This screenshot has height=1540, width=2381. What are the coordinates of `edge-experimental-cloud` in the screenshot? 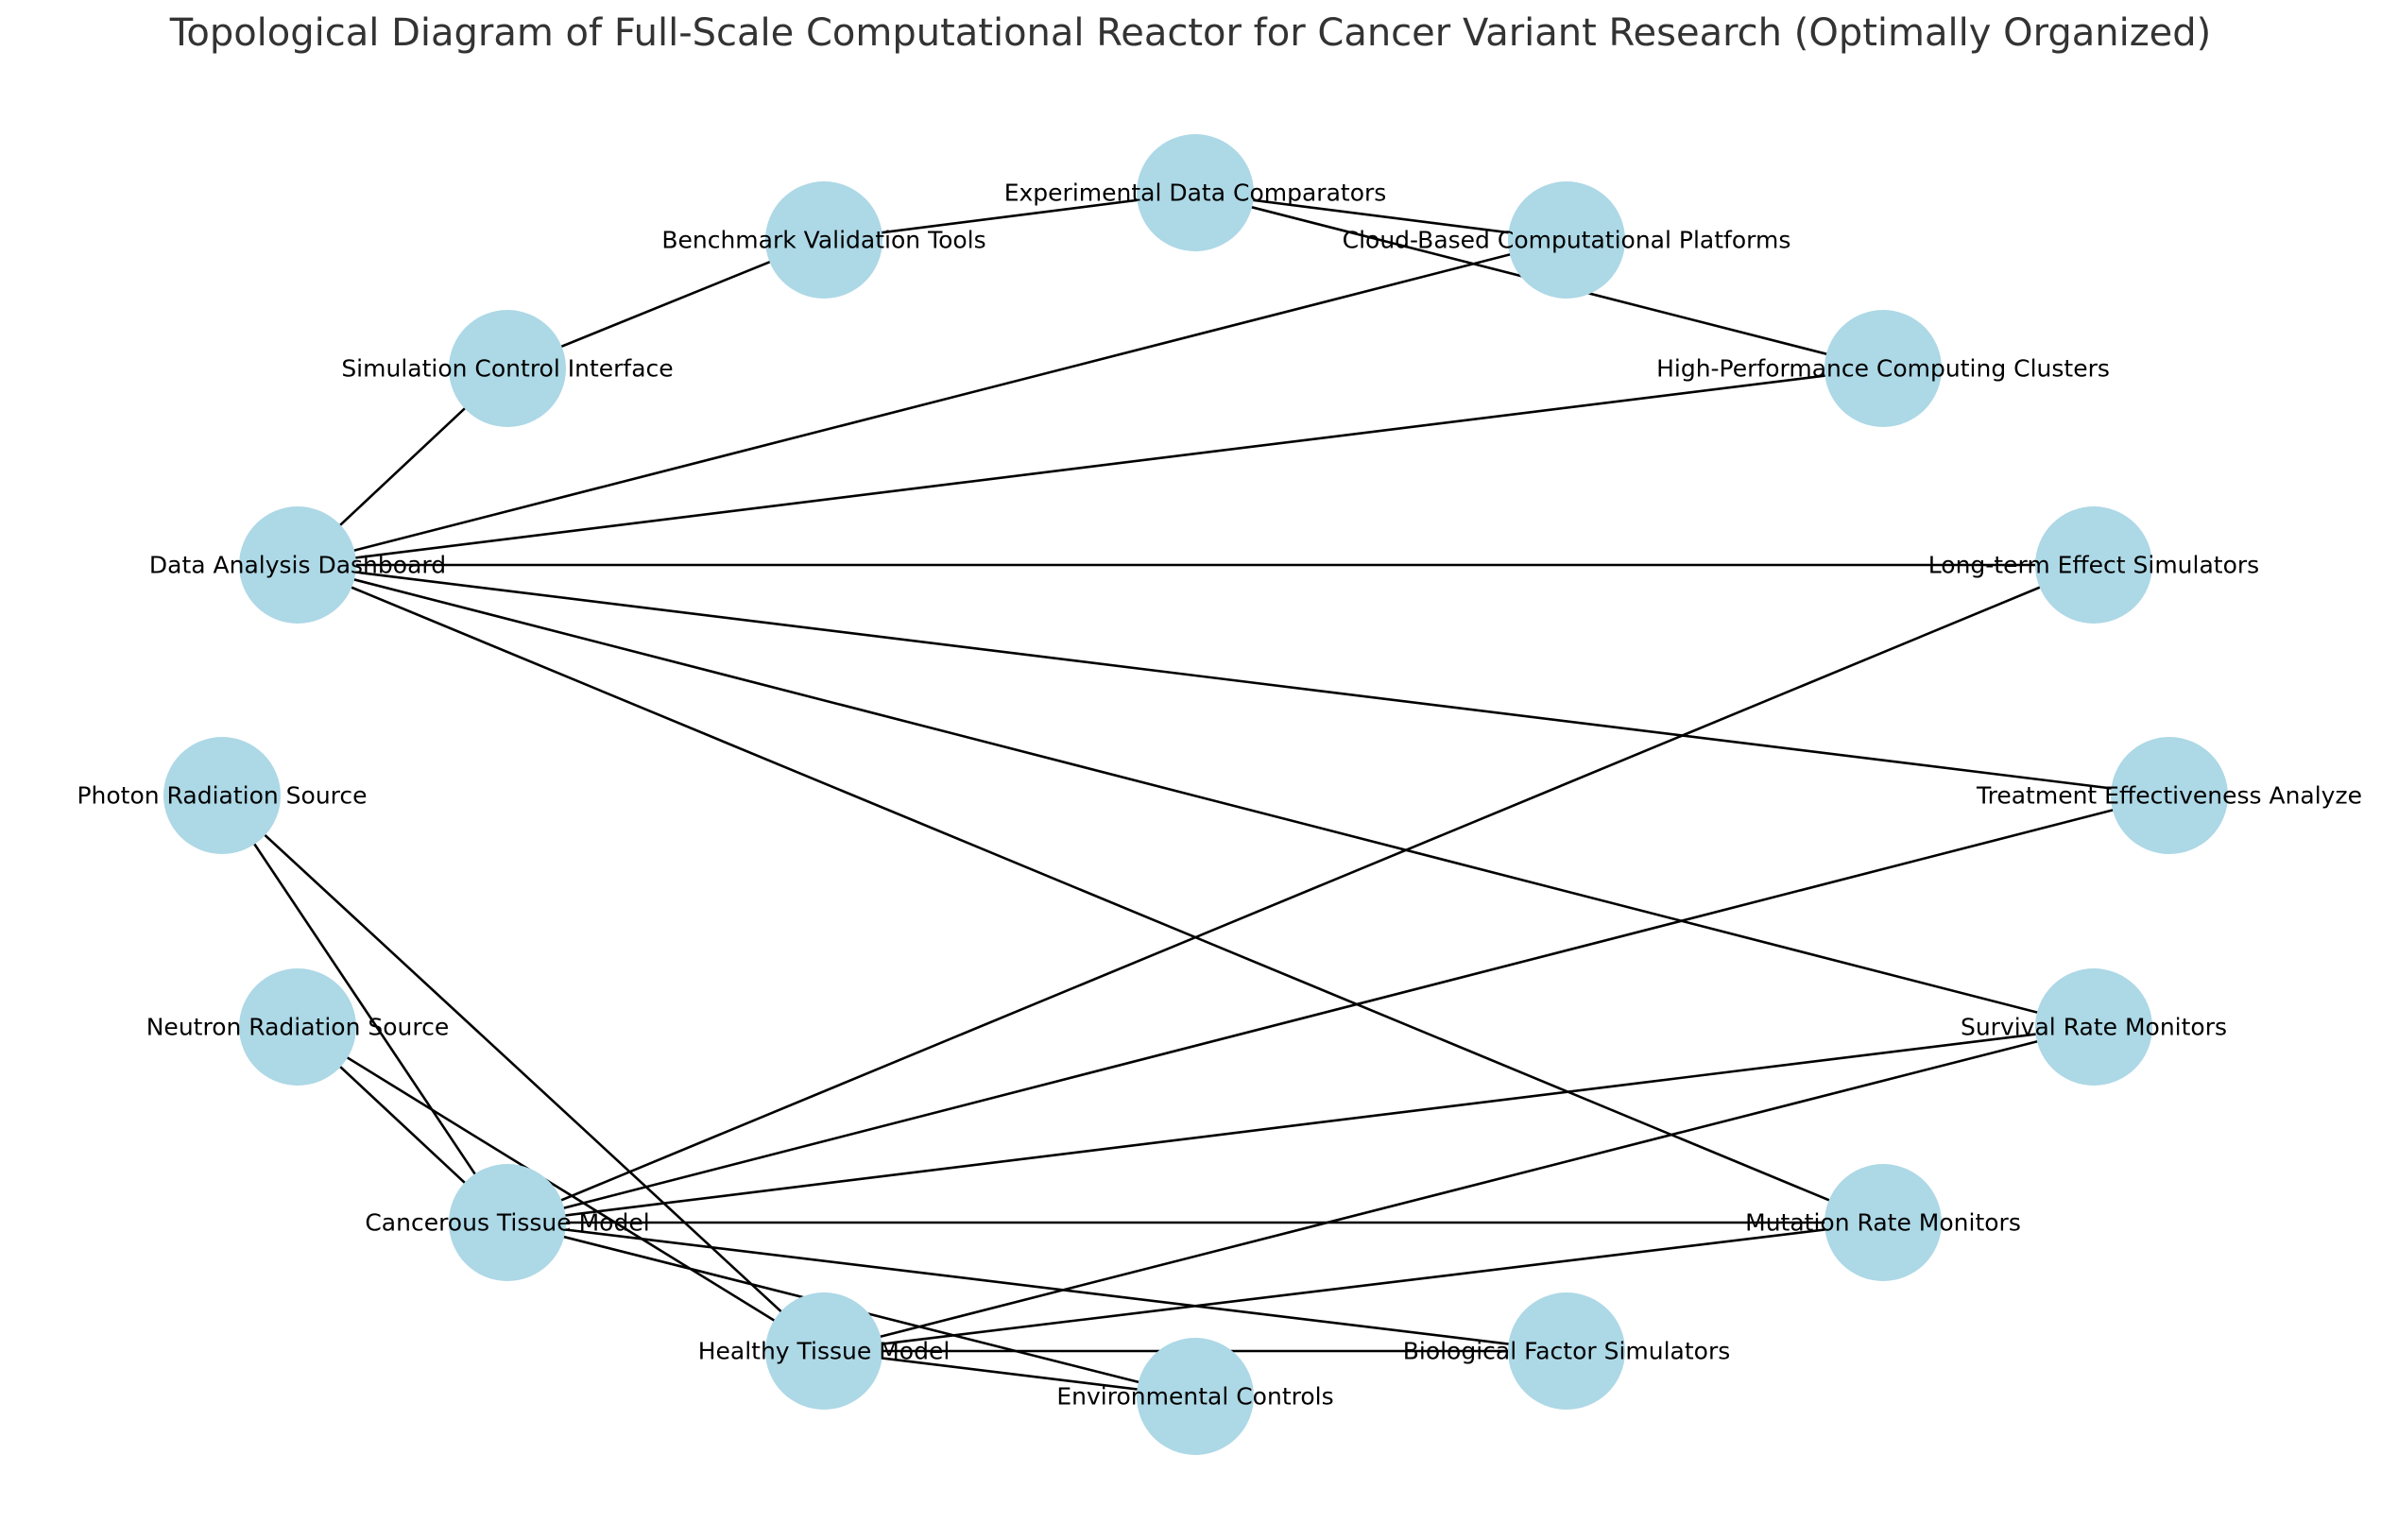 It's located at (1380, 217).